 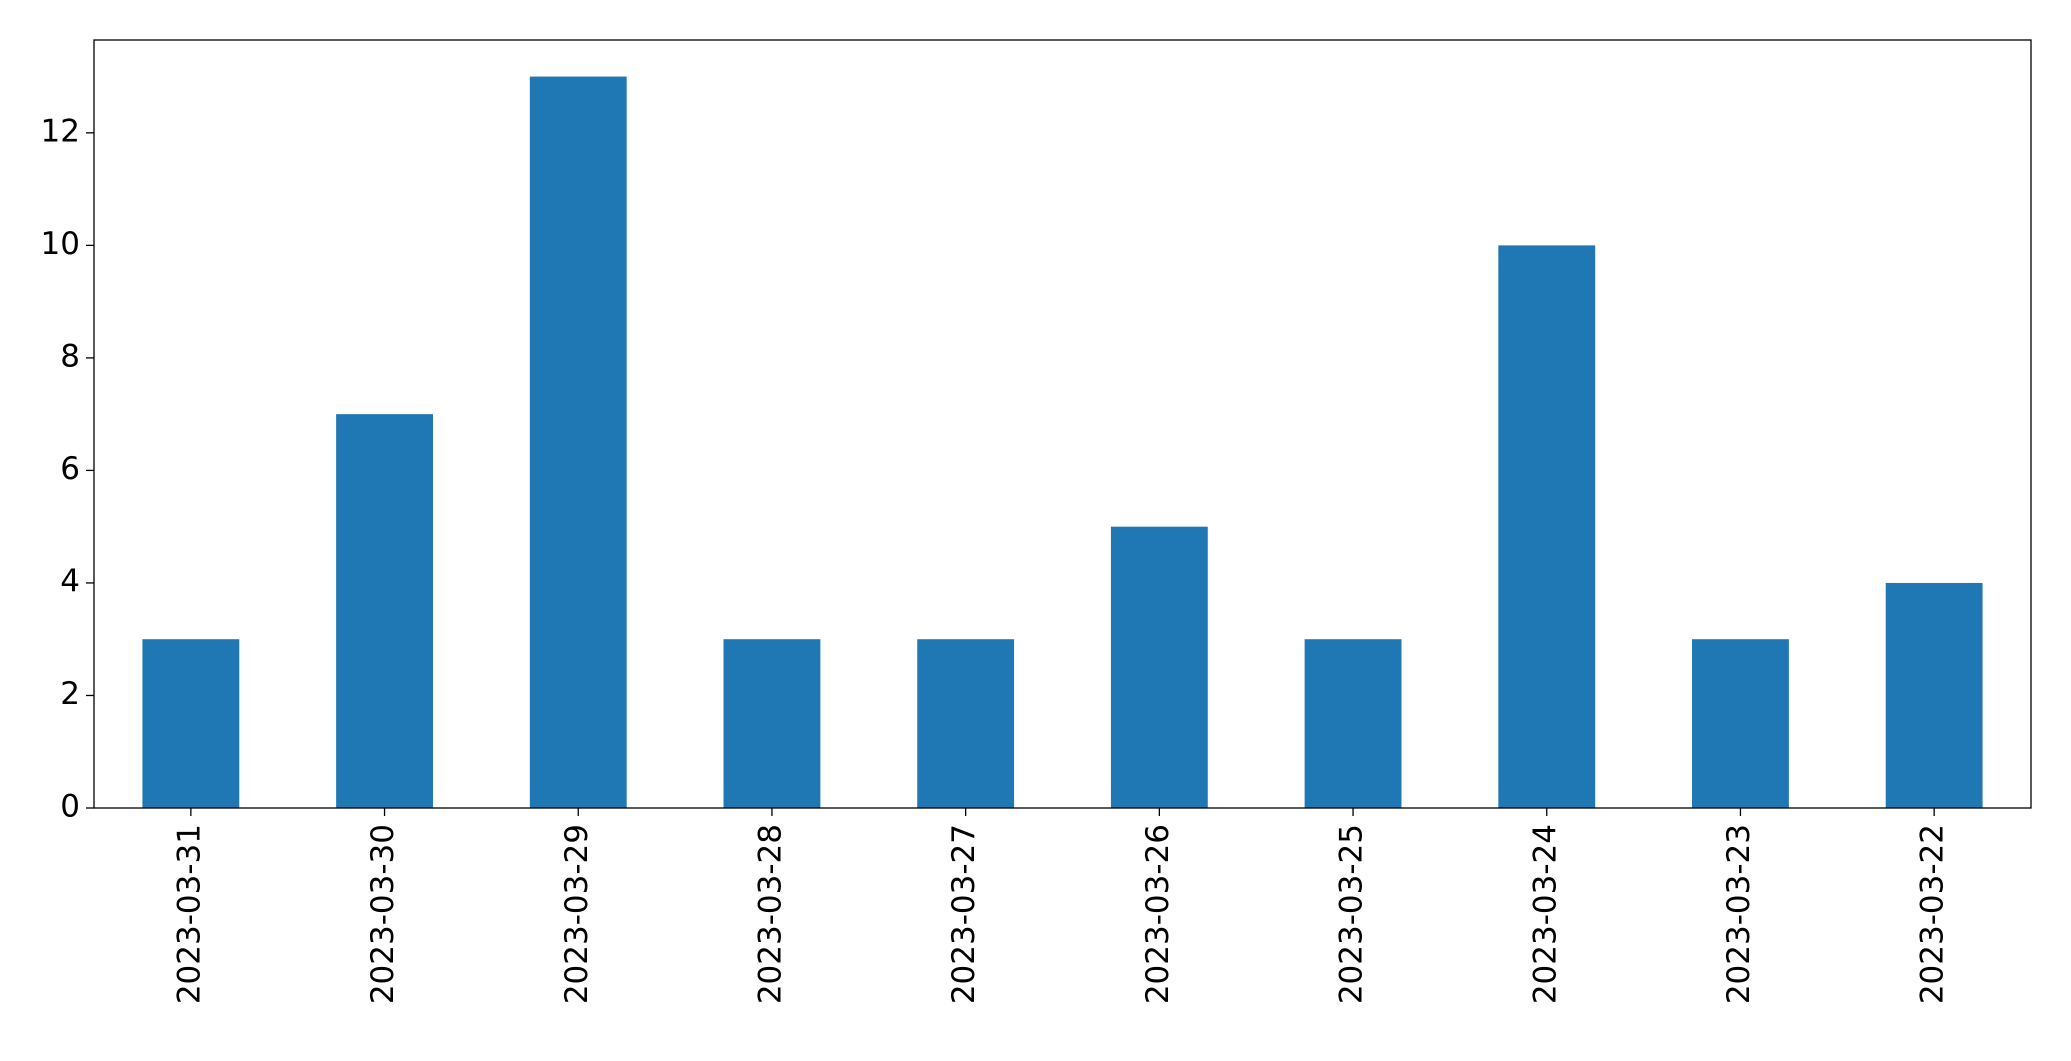 I want to click on x-tick-label: 2023-03-30, so click(x=383, y=914).